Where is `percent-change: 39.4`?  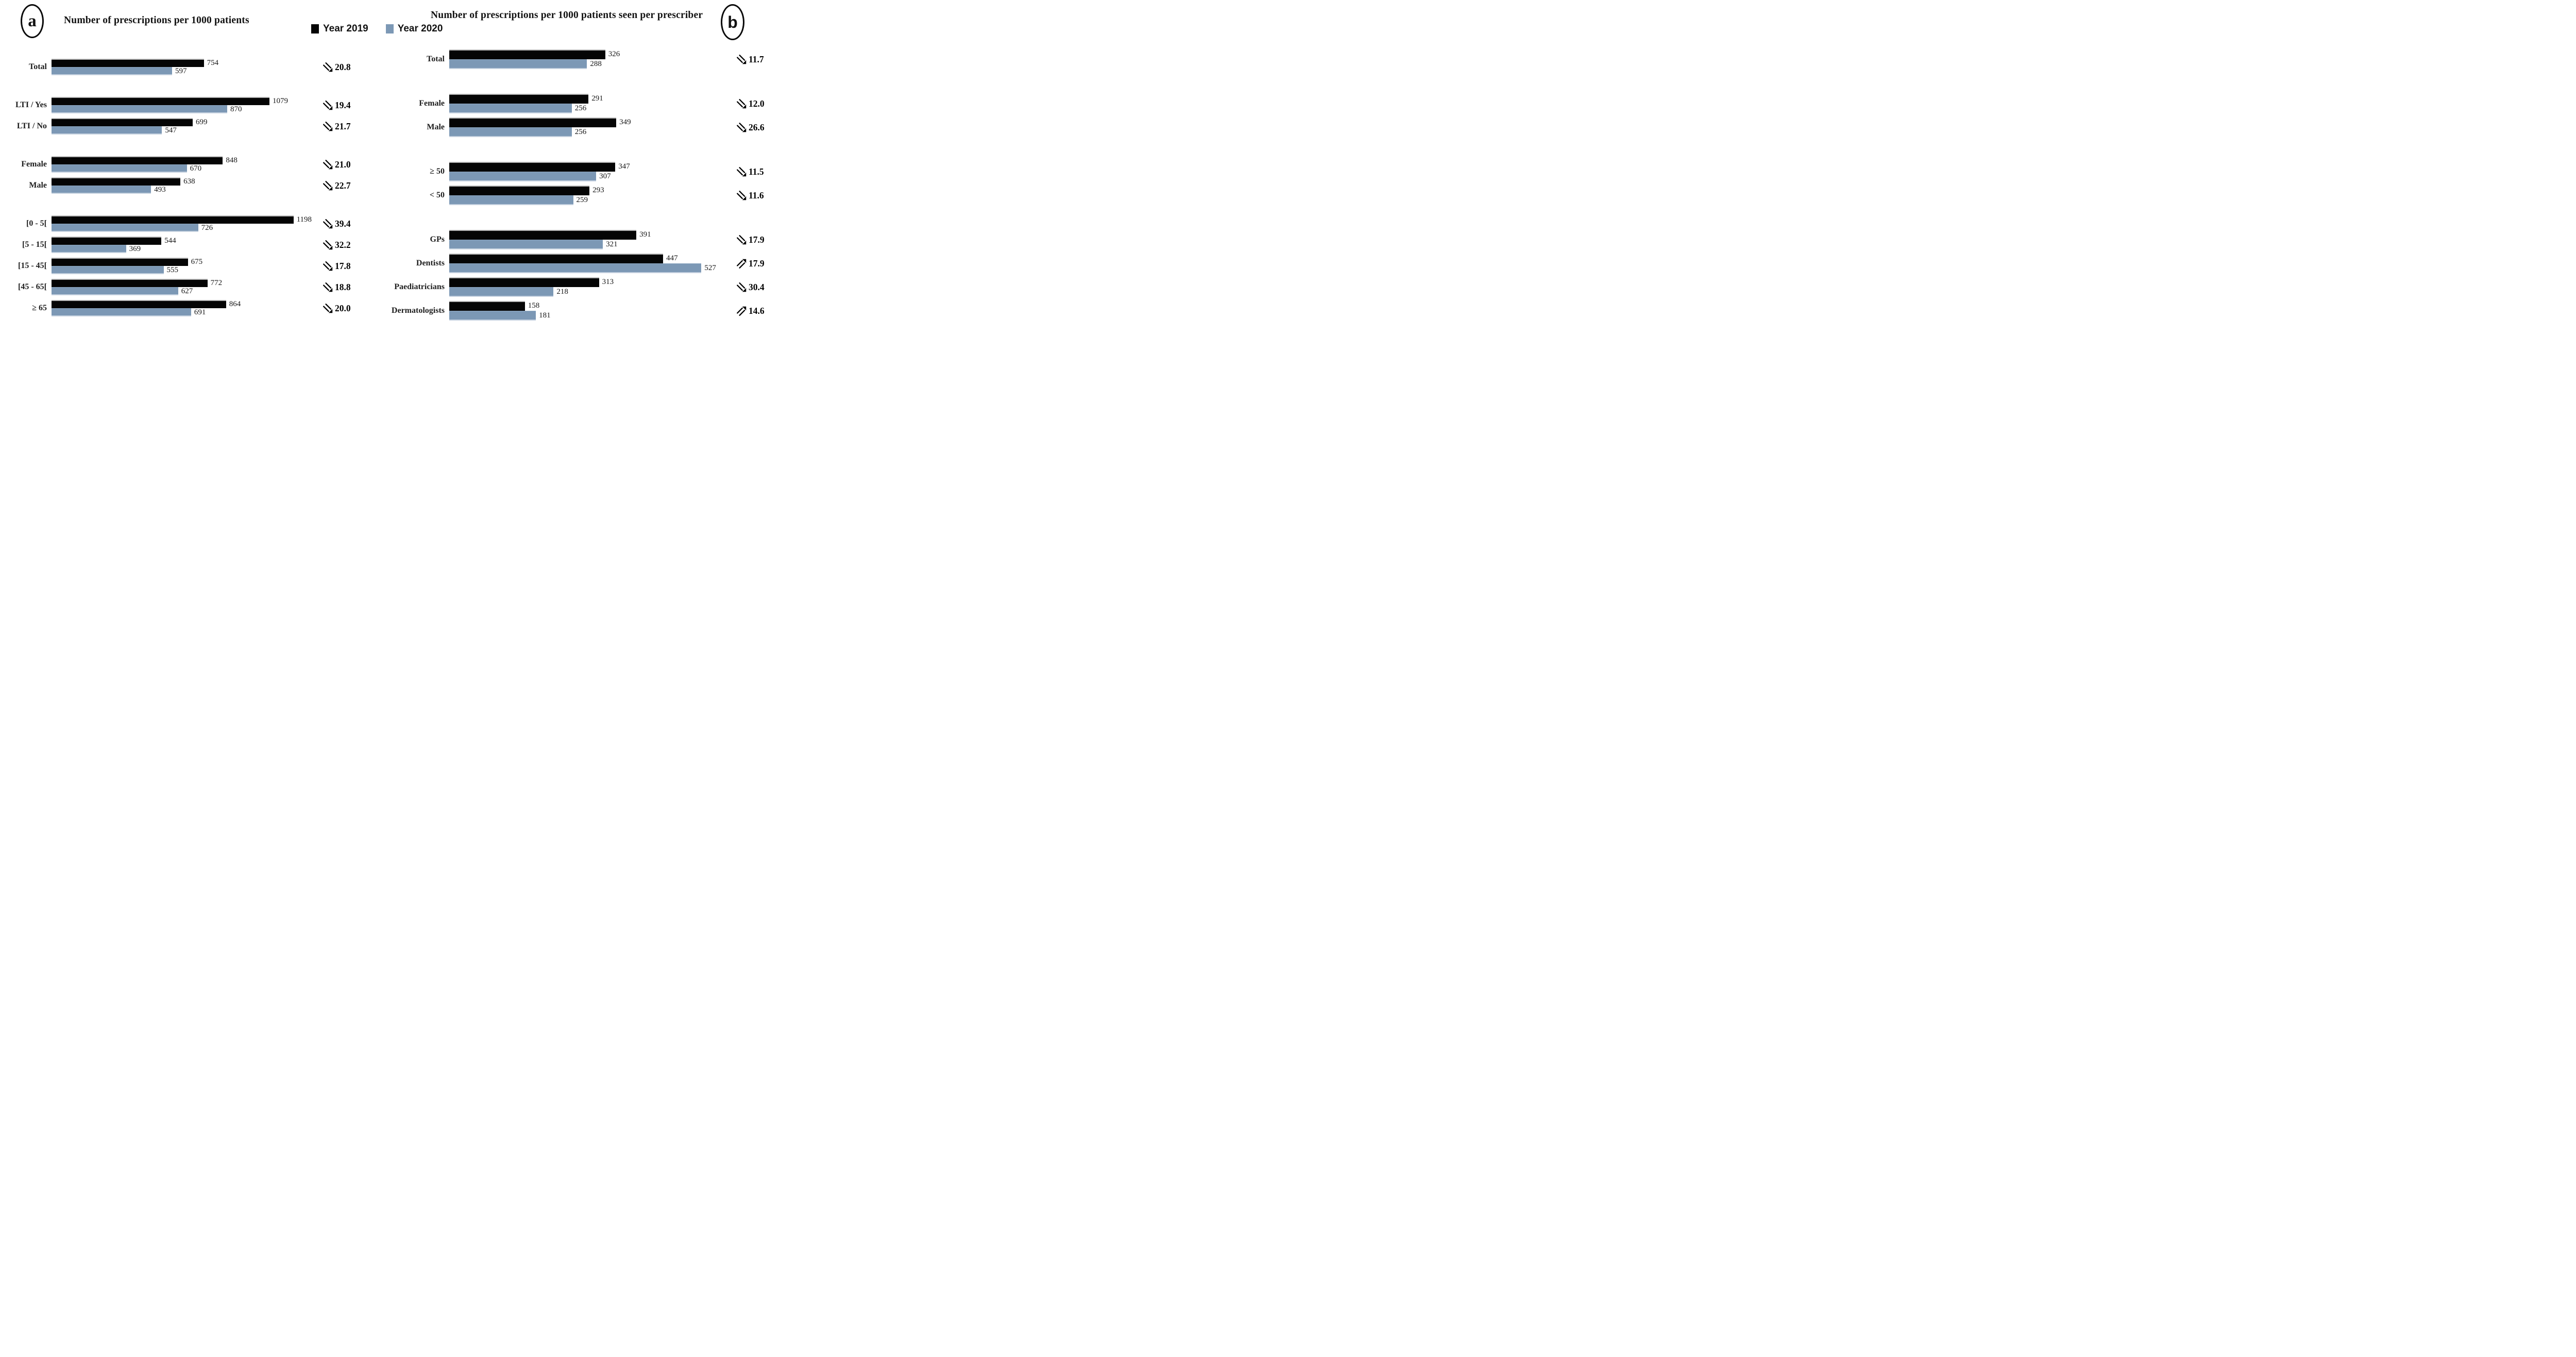 percent-change: 39.4 is located at coordinates (344, 223).